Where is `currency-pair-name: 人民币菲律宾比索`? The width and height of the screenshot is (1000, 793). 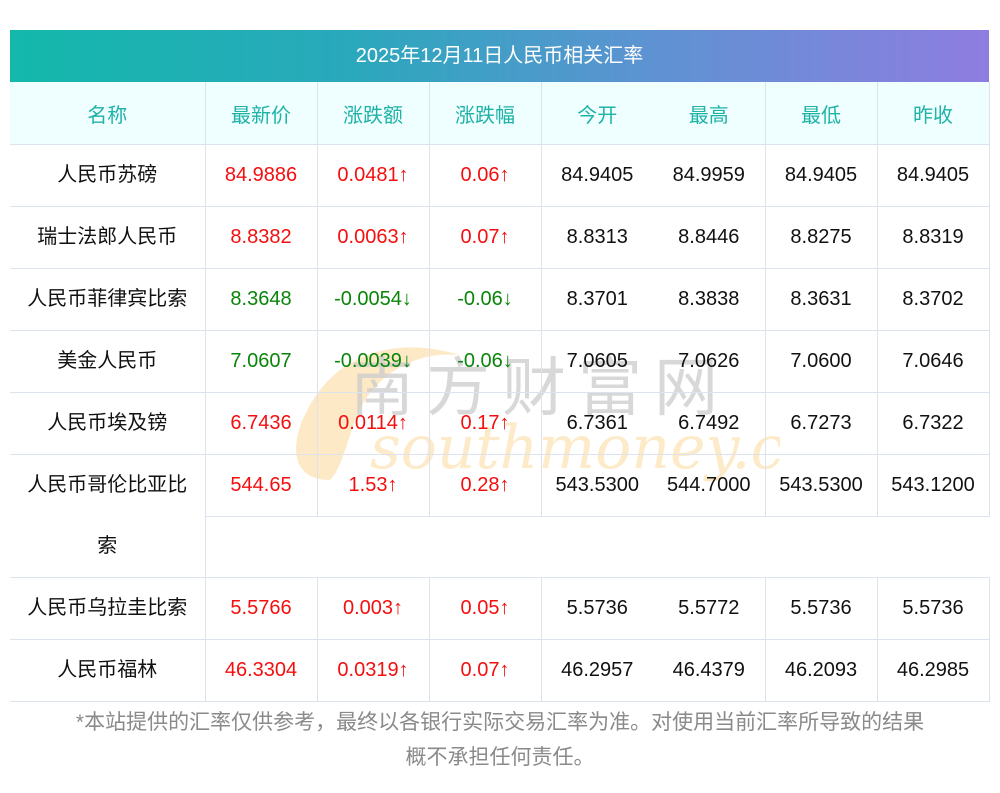
currency-pair-name: 人民币菲律宾比索 is located at coordinates (108, 299).